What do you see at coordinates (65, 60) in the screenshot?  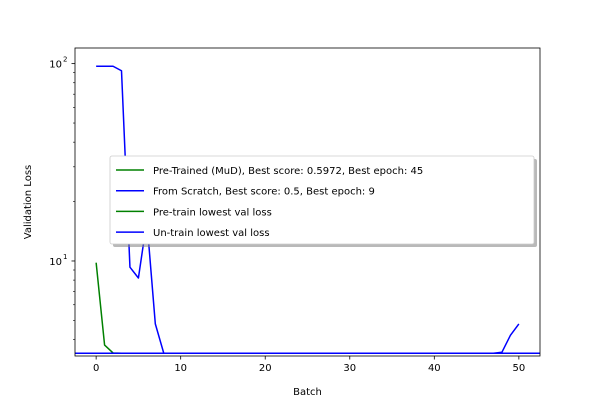 I see `y-tick-exponent: 2` at bounding box center [65, 60].